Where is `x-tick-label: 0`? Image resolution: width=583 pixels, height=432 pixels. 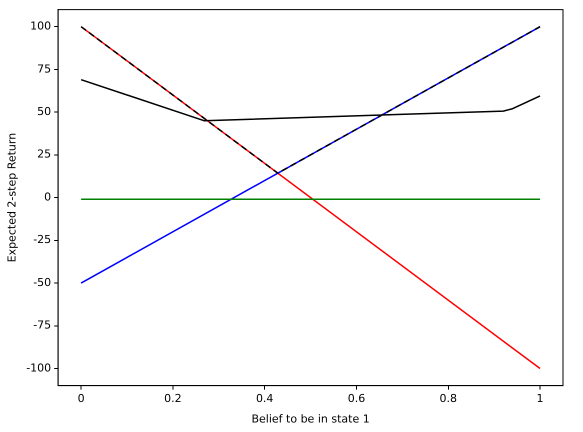
x-tick-label: 0 is located at coordinates (81, 399).